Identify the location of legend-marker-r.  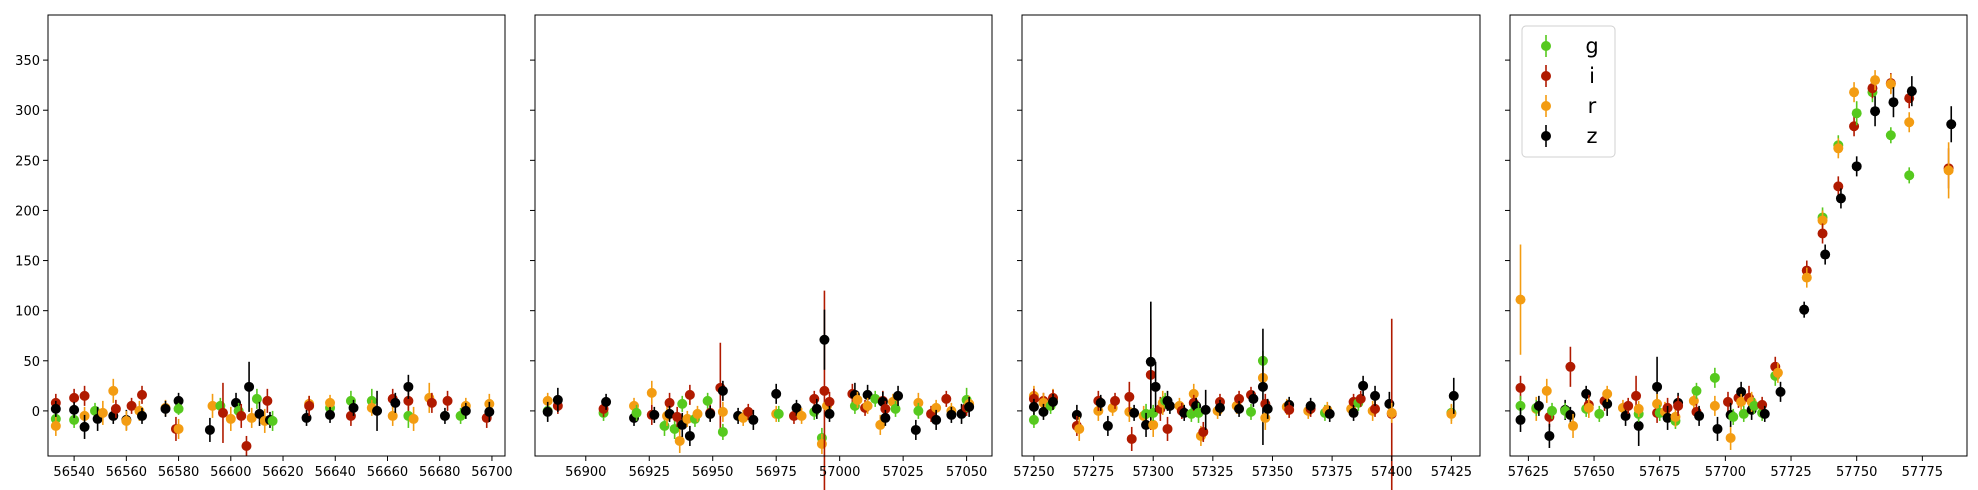
(1546, 106).